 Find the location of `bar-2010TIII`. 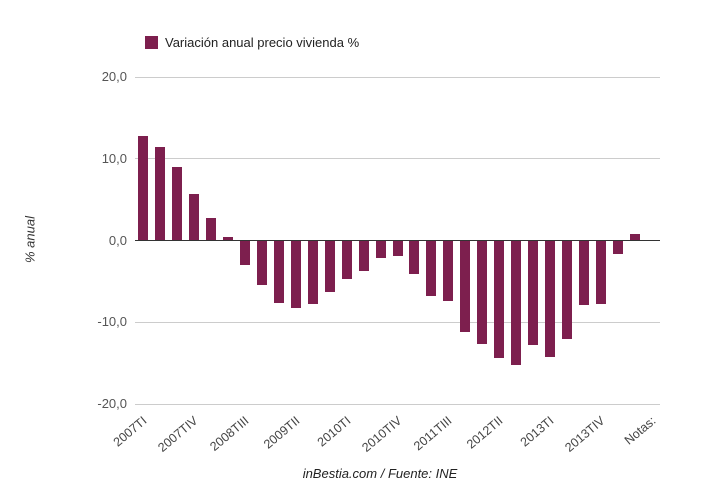

bar-2010TIII is located at coordinates (380, 249).